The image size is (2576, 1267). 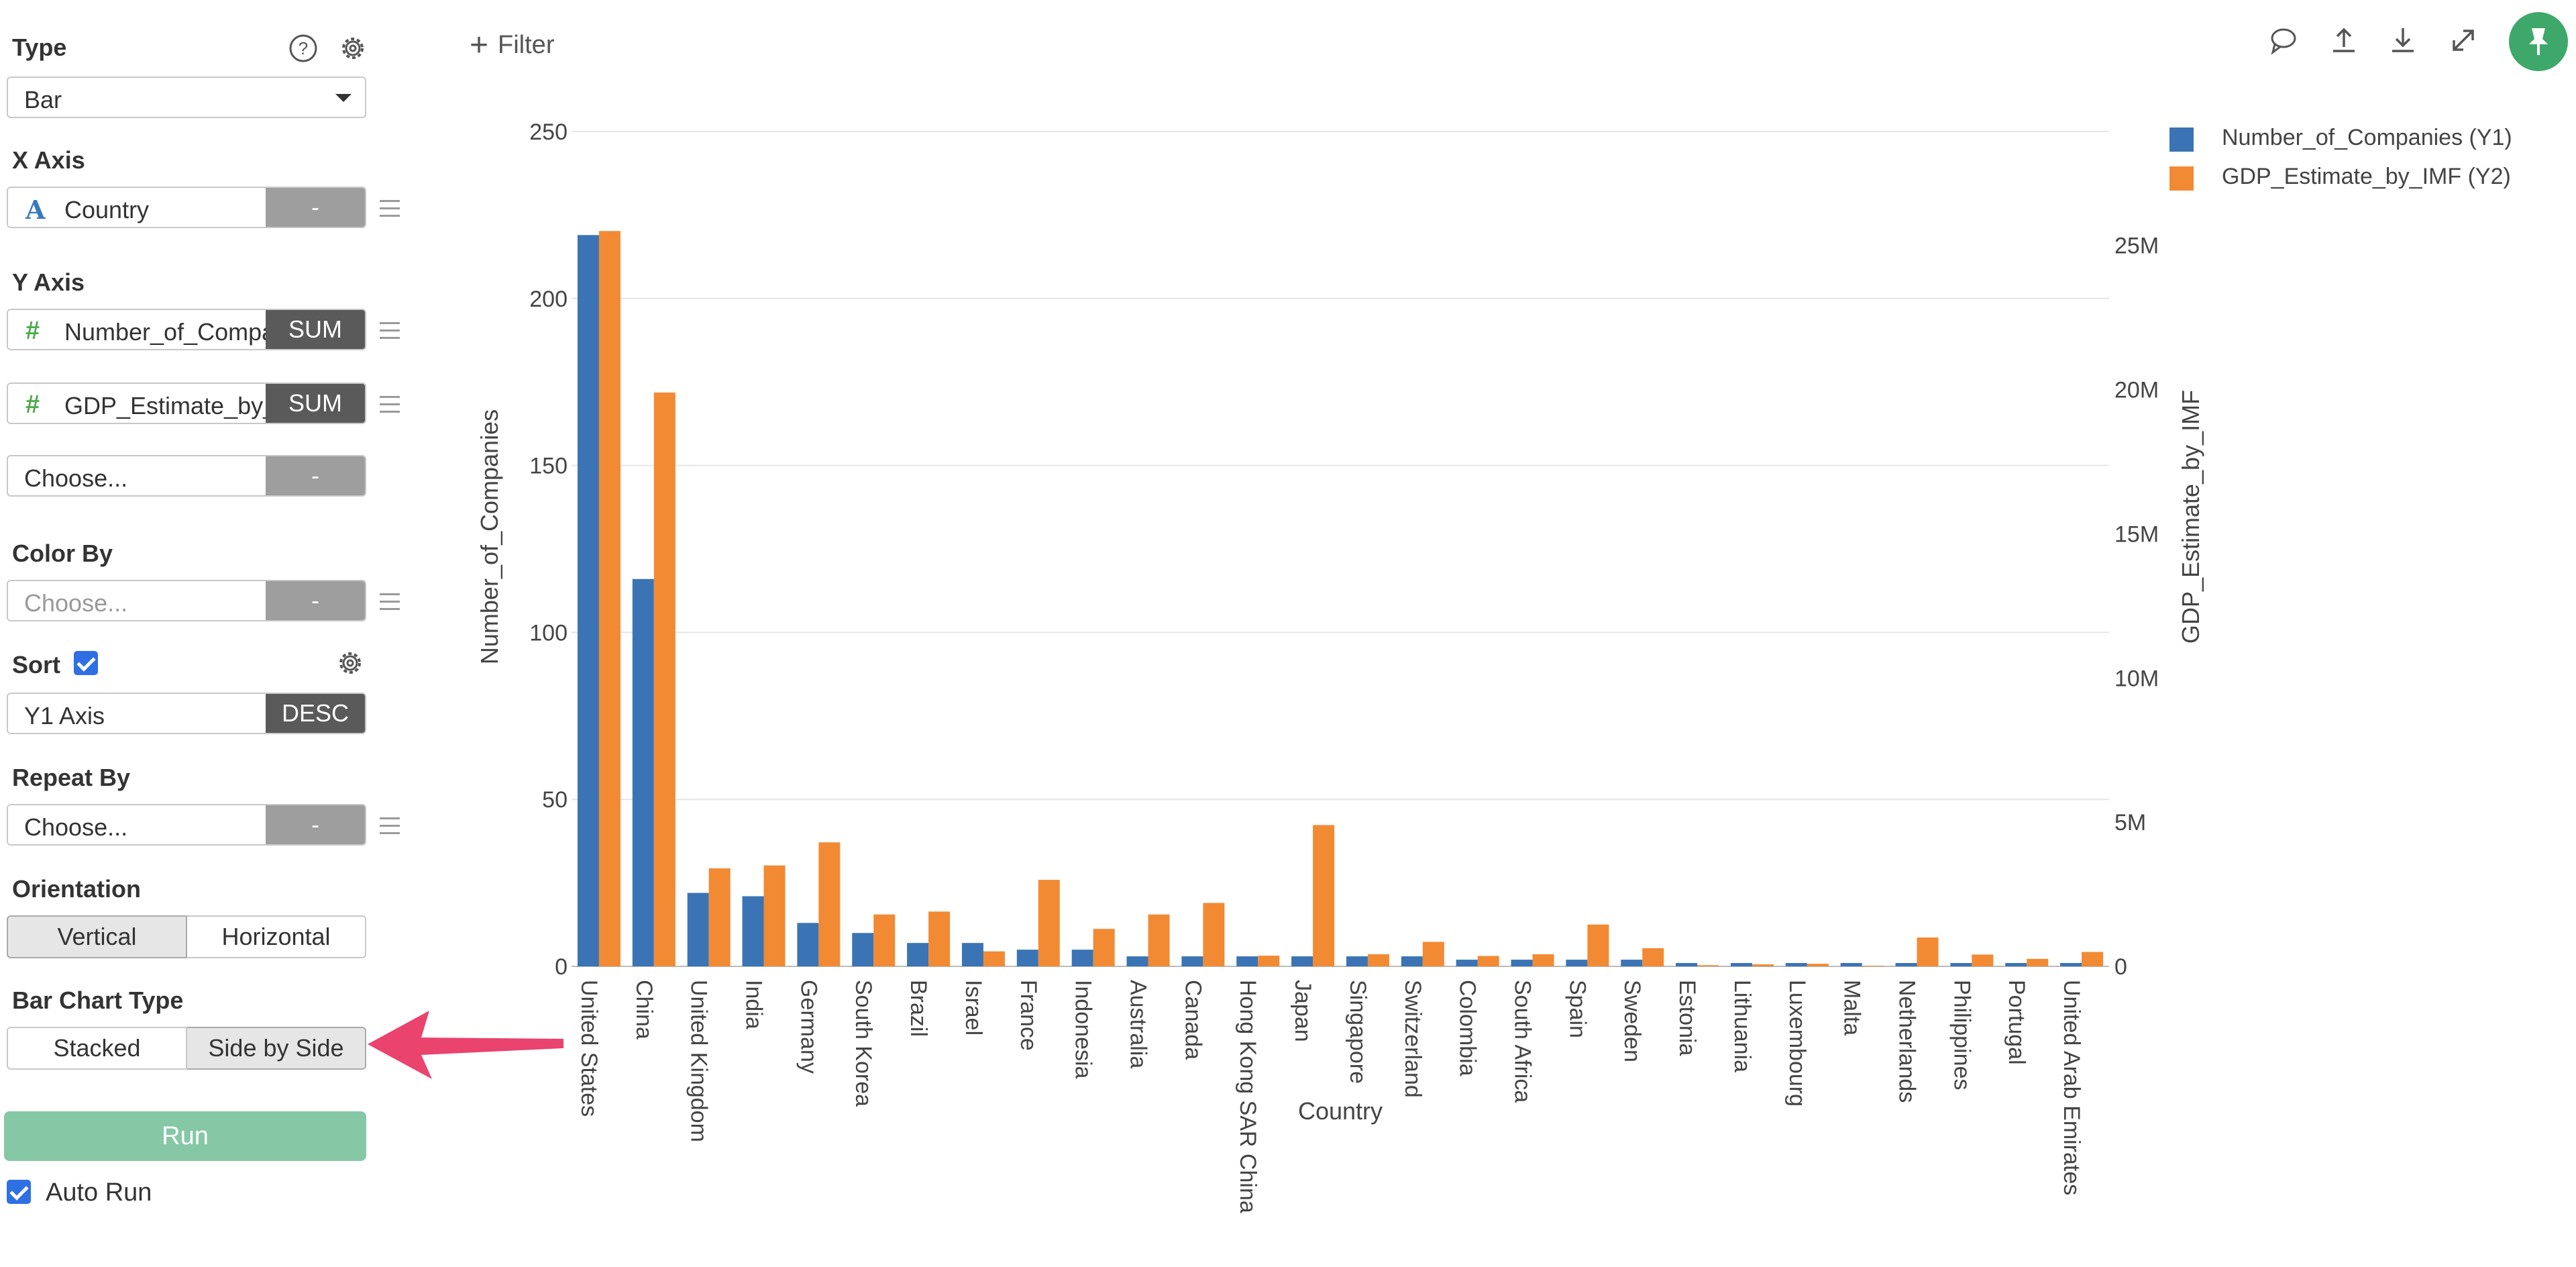 What do you see at coordinates (186, 329) in the screenshot?
I see `y1-field: # Number_of_Compa SUM` at bounding box center [186, 329].